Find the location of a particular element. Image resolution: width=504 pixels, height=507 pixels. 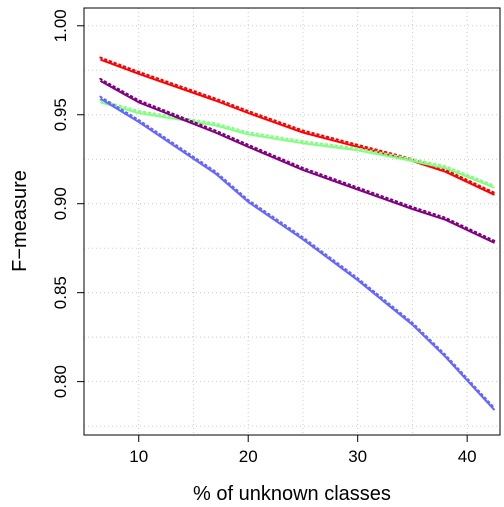

x-tick-label: 20 is located at coordinates (248, 456).